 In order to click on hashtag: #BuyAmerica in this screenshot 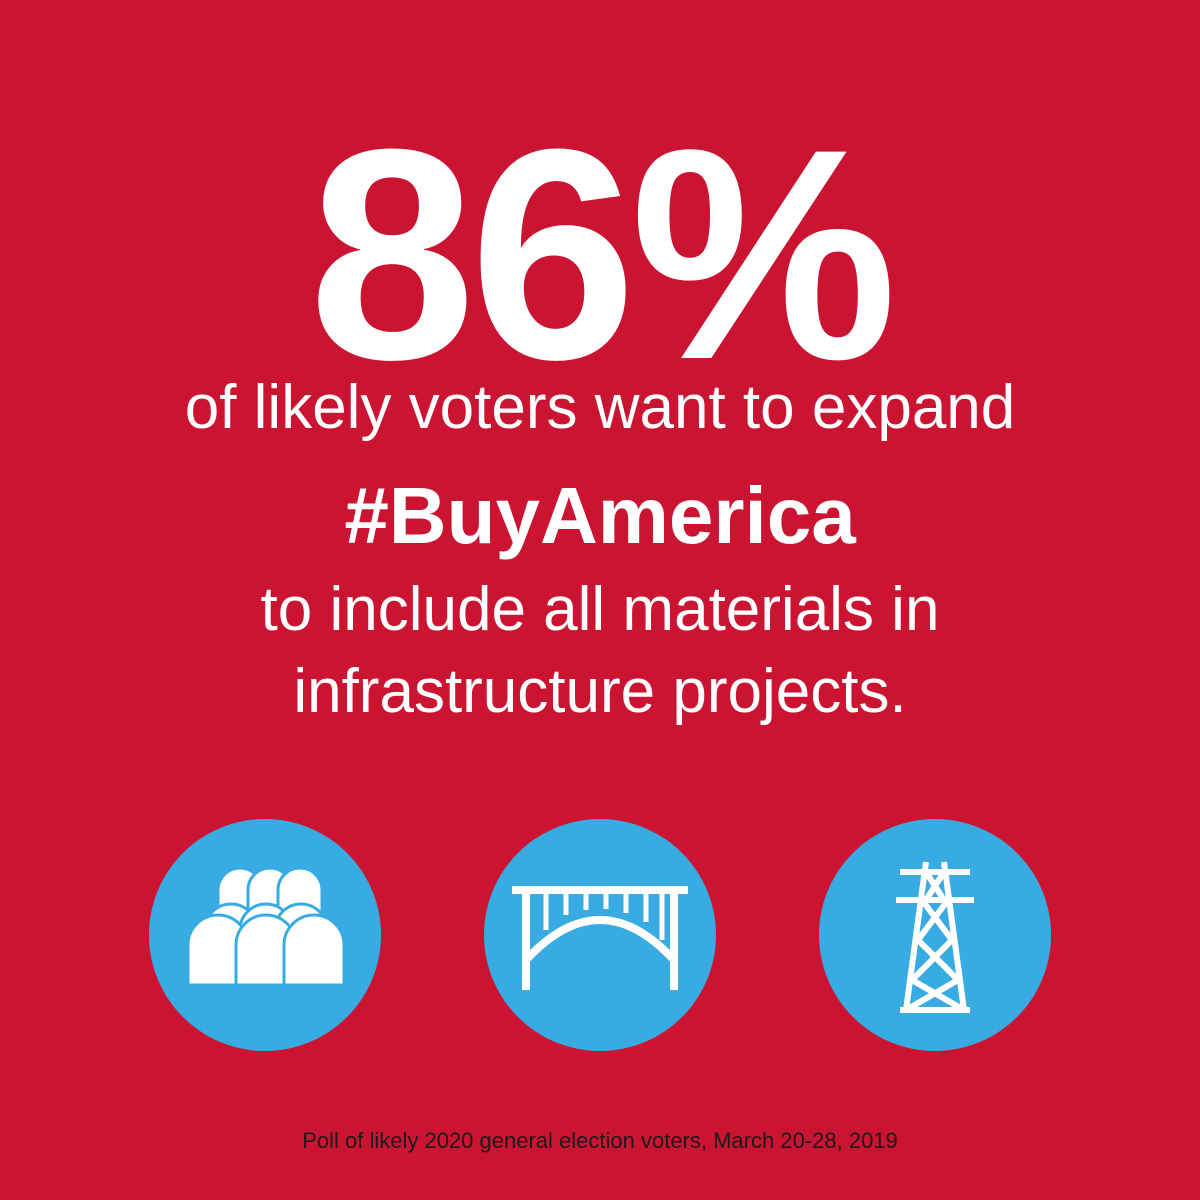, I will do `click(600, 515)`.